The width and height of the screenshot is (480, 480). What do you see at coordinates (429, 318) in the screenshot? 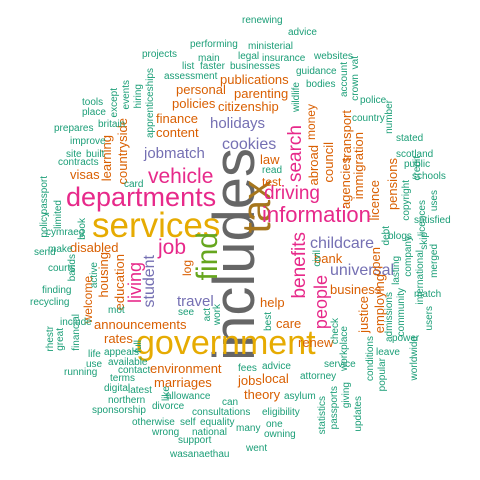
I see `word-users: users` at bounding box center [429, 318].